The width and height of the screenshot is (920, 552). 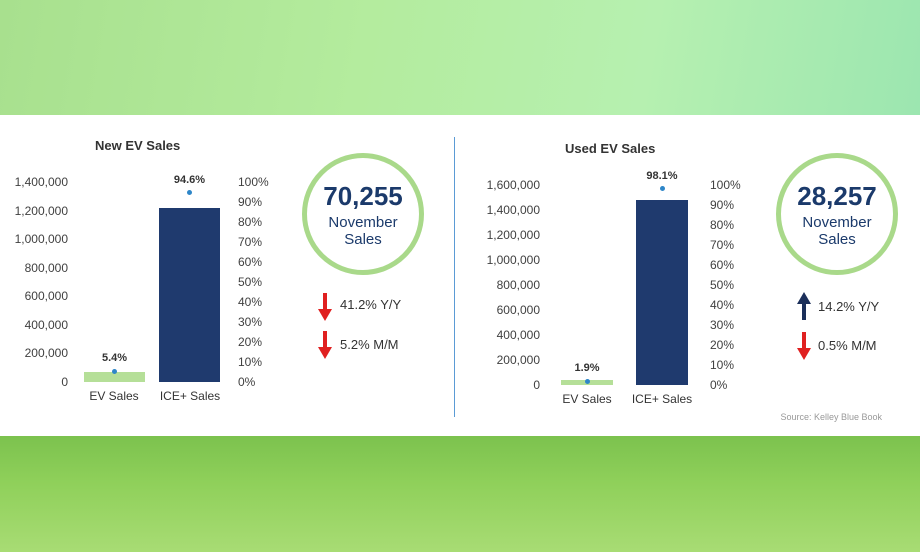 I want to click on new-sales-circle: 70,255 November Sales, so click(x=363, y=214).